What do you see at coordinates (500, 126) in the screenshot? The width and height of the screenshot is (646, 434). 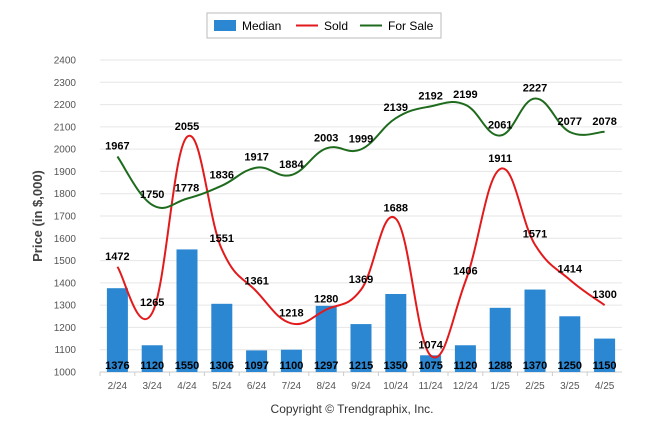 I see `for-sale-value-label: 2061` at bounding box center [500, 126].